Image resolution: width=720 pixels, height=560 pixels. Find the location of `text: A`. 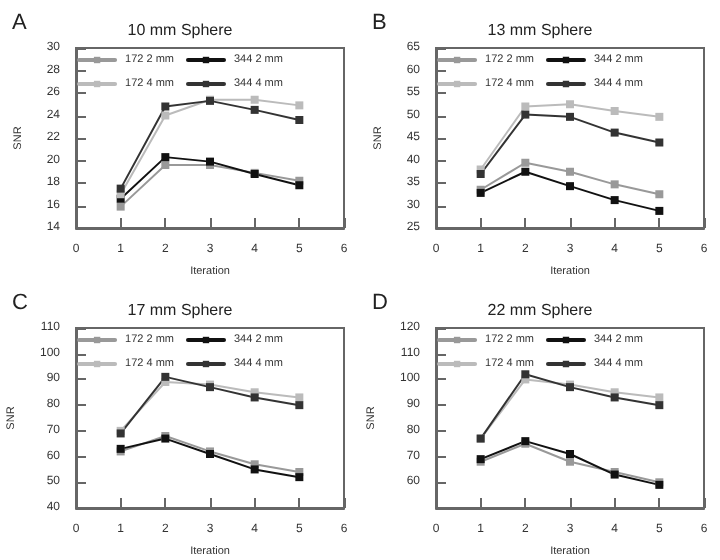

text: A is located at coordinates (20, 23).